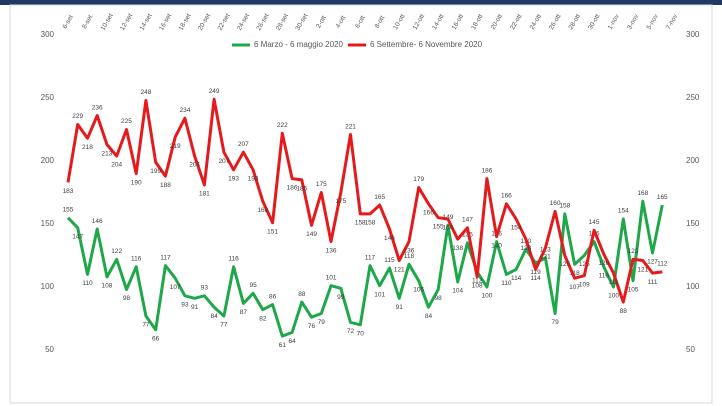  What do you see at coordinates (49, 349) in the screenshot?
I see `y-tick-label: 50` at bounding box center [49, 349].